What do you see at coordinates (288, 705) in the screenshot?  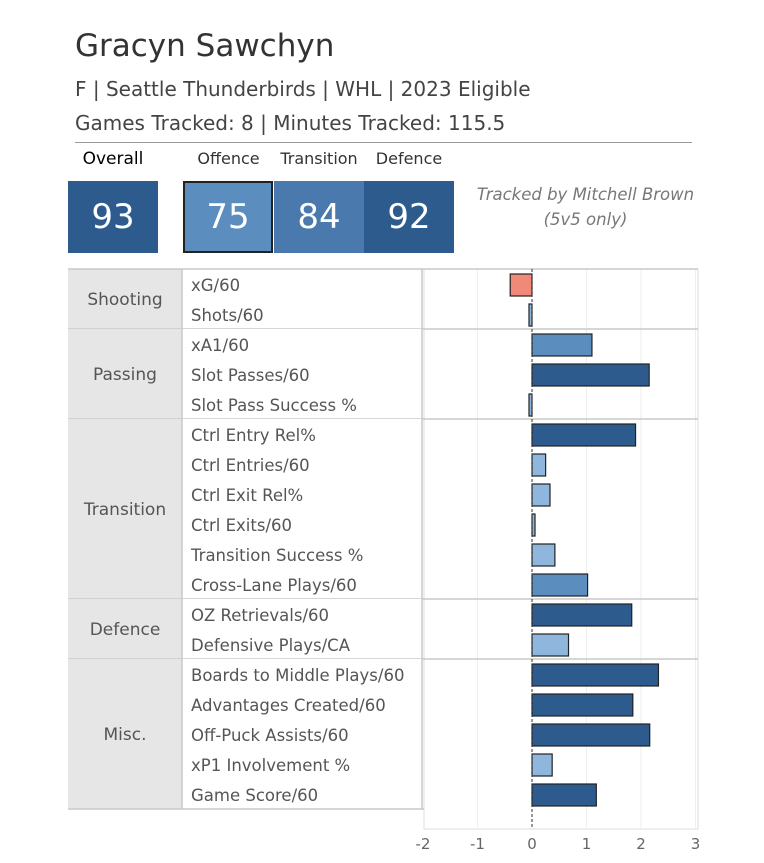 I see `metric-label: Advantages Created/60` at bounding box center [288, 705].